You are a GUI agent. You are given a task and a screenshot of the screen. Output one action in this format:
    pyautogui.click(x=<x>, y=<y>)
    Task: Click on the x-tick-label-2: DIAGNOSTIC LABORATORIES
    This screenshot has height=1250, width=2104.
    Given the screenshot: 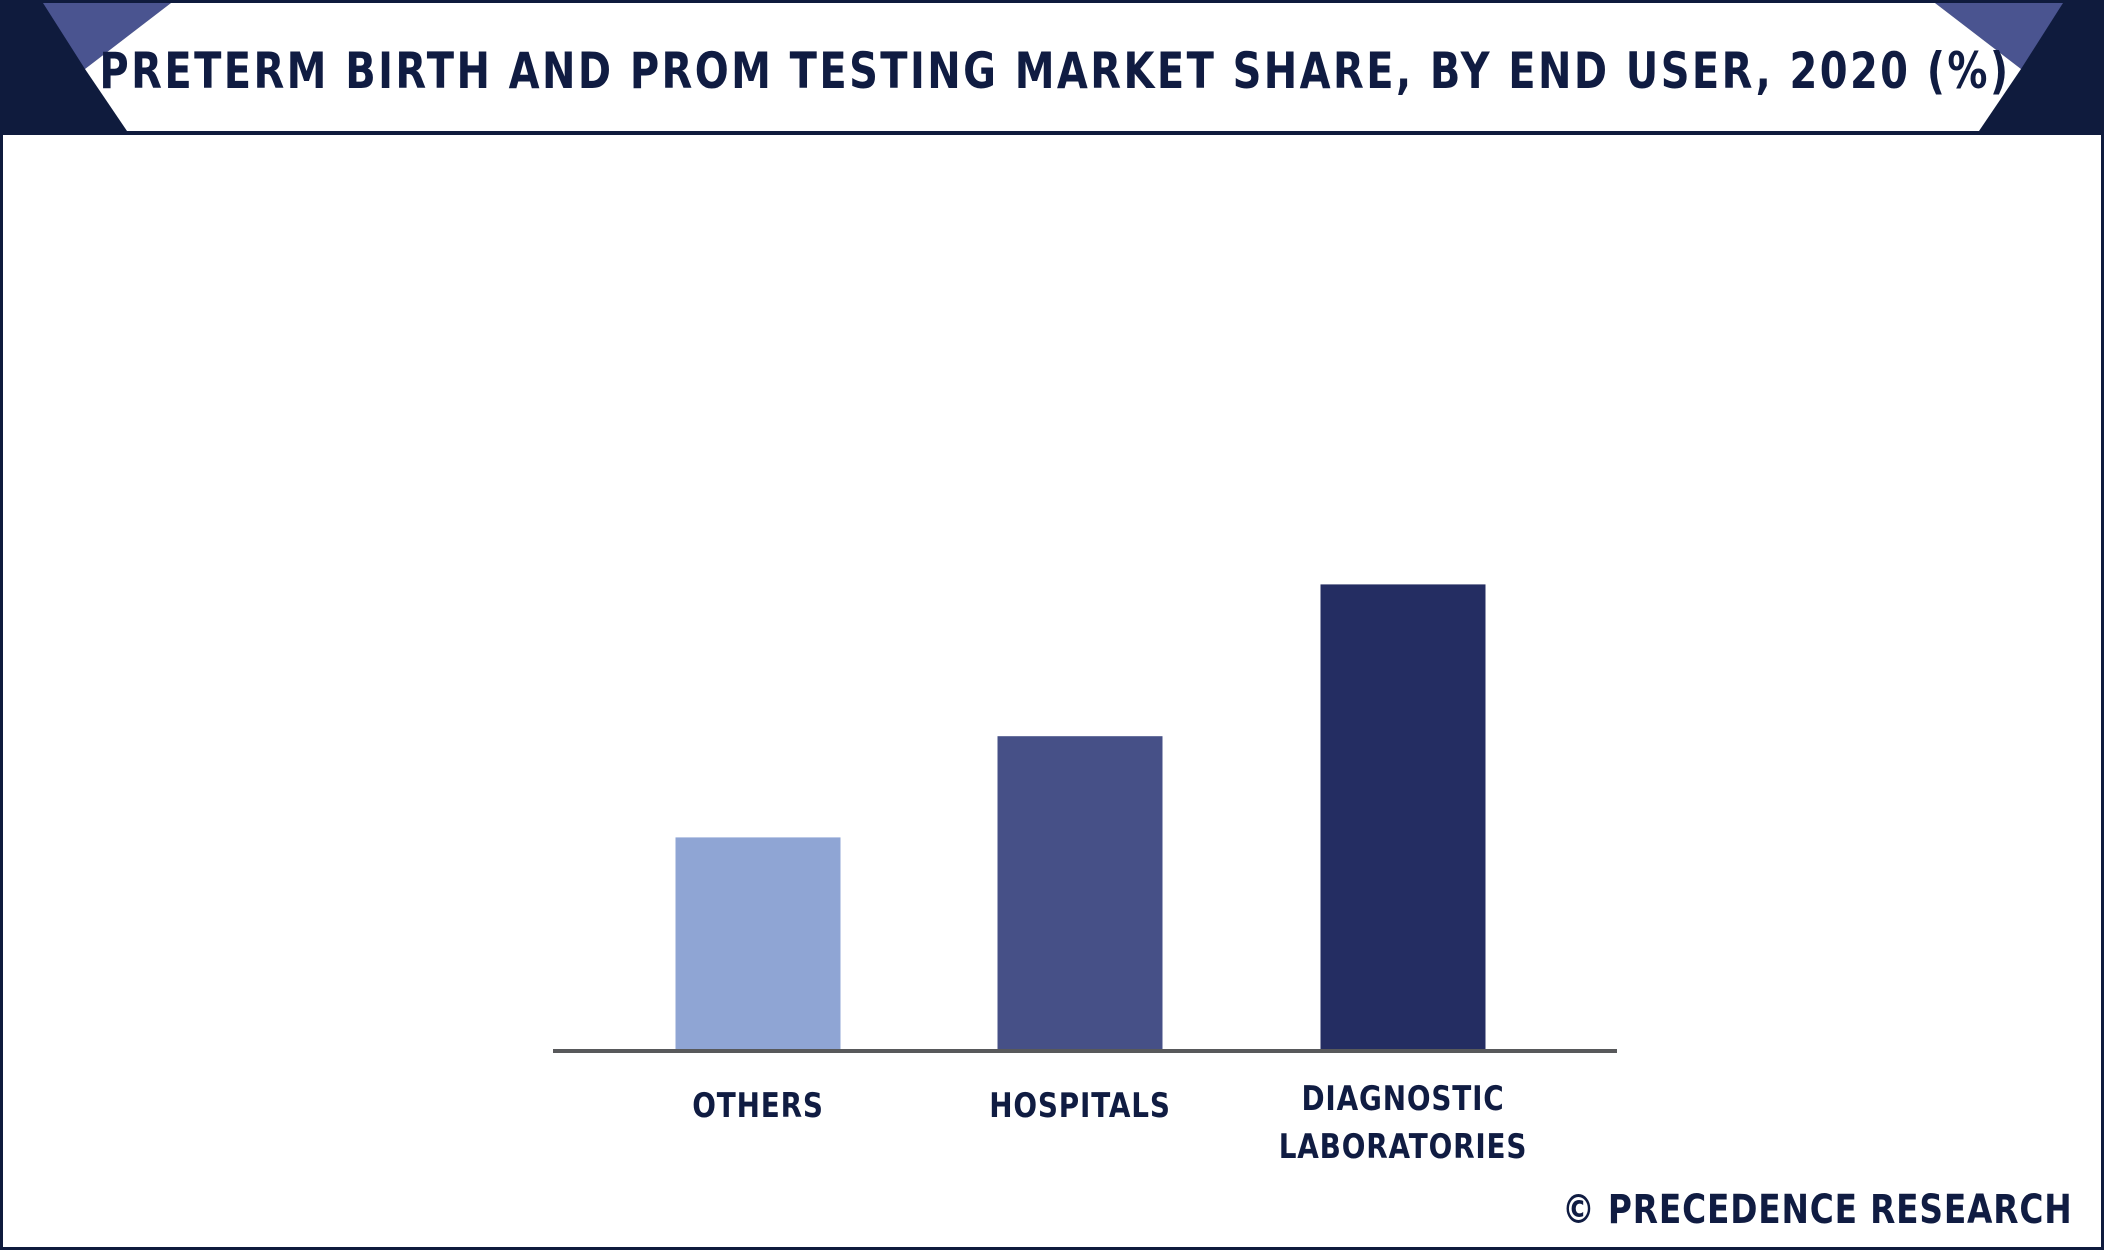 What is the action you would take?
    pyautogui.click(x=1403, y=1122)
    